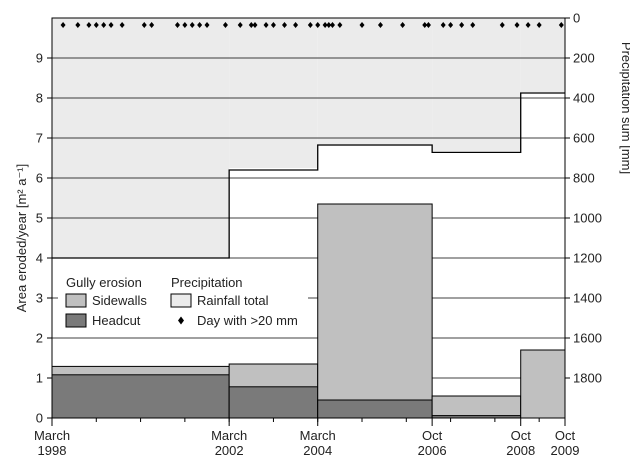 Image resolution: width=630 pixels, height=459 pixels. What do you see at coordinates (229, 450) in the screenshot?
I see `x-tick-label-1-1: 2002` at bounding box center [229, 450].